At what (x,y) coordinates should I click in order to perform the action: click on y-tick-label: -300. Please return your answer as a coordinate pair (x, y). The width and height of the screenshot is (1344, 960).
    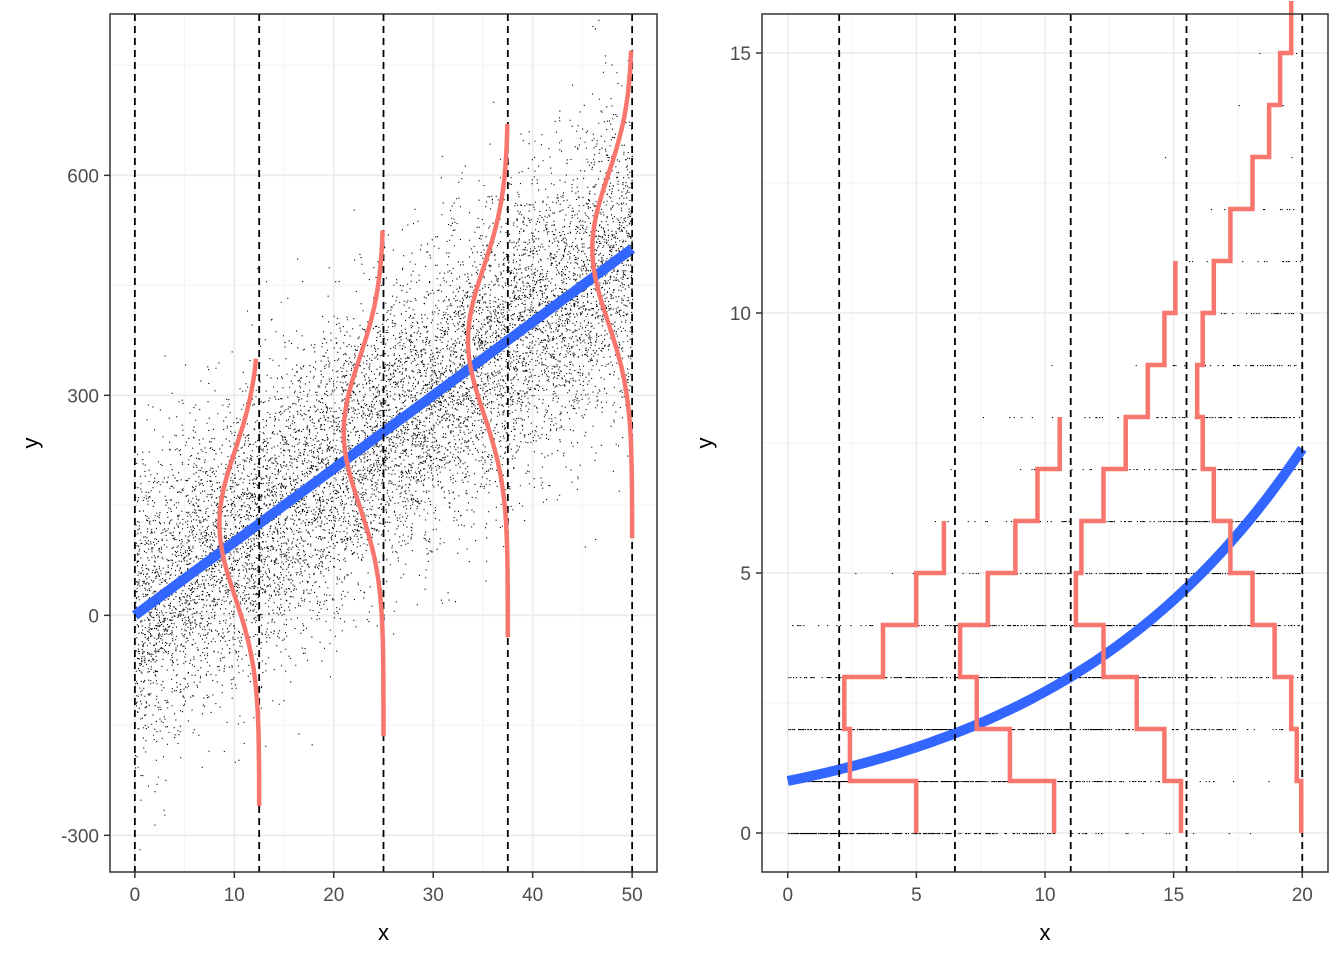
    Looking at the image, I should click on (80, 836).